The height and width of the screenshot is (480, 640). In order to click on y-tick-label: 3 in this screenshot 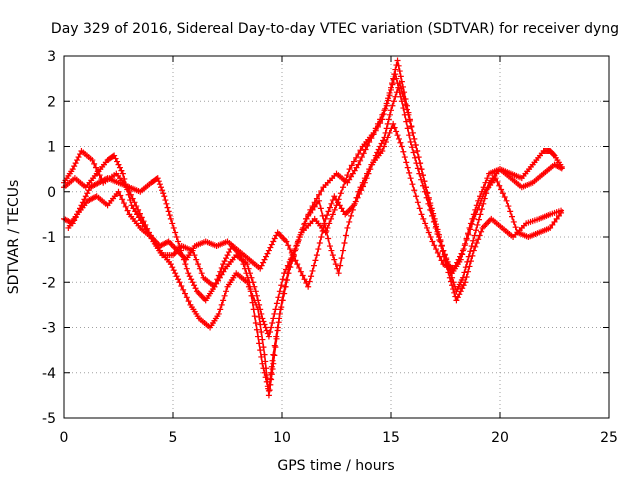, I will do `click(51, 57)`.